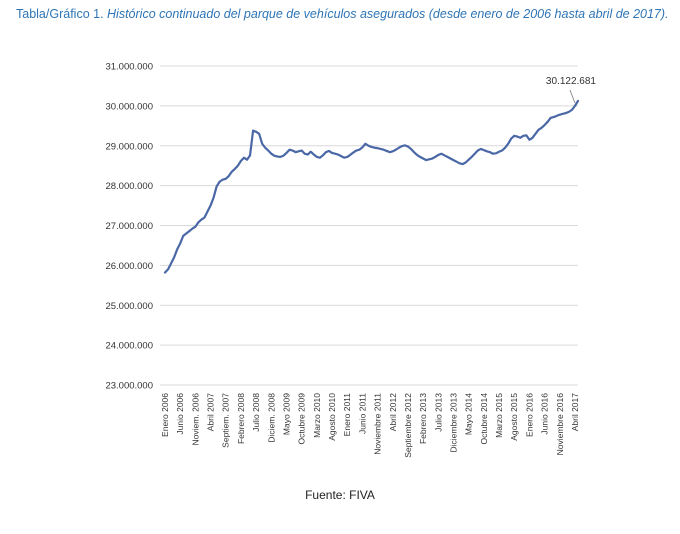  What do you see at coordinates (484, 419) in the screenshot?
I see `x-tick-label: Octubre 2014` at bounding box center [484, 419].